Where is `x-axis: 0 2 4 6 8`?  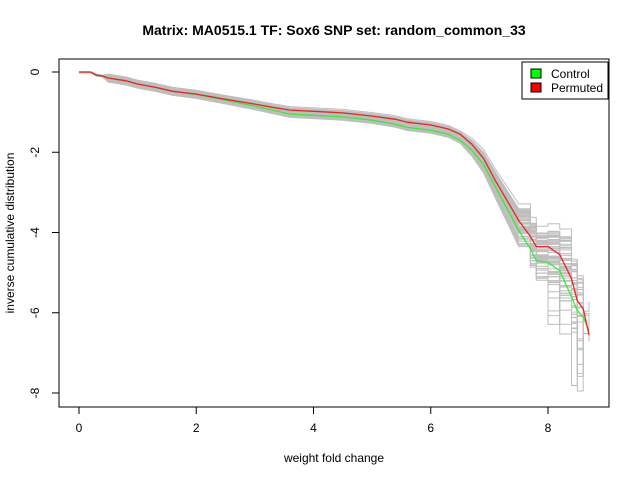
x-axis: 0 2 4 6 8 is located at coordinates (314, 420).